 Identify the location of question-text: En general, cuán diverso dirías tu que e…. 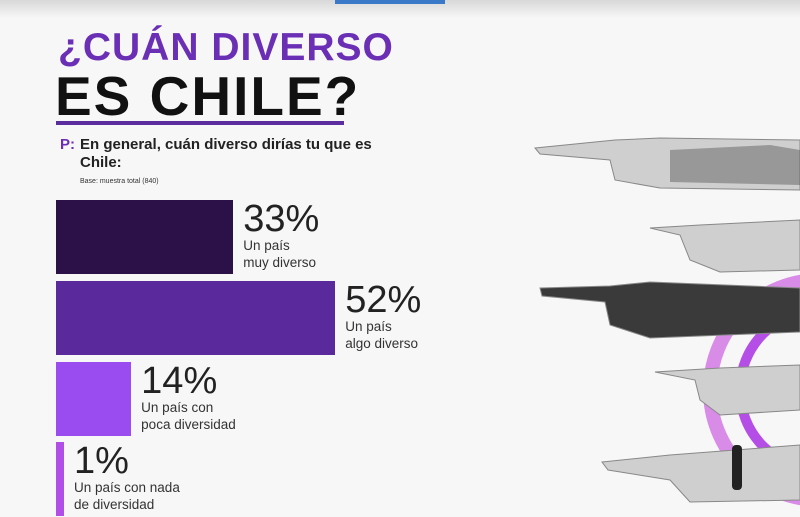
(226, 153).